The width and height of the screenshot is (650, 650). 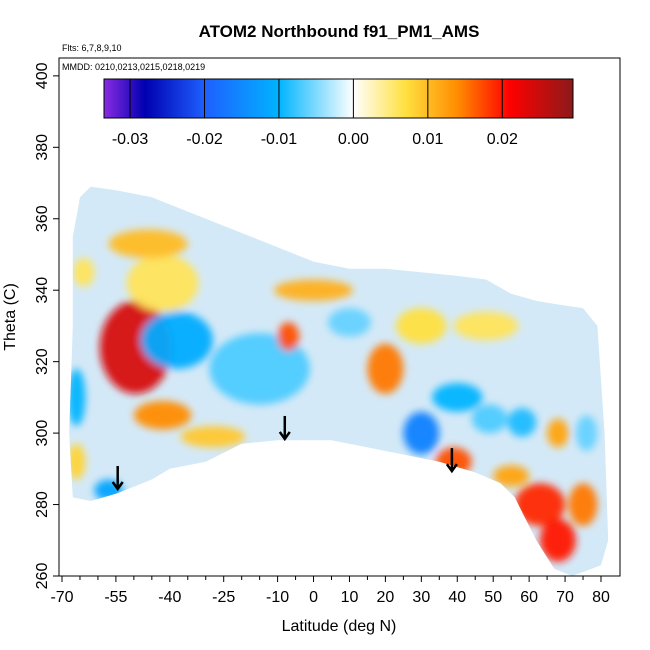 What do you see at coordinates (92, 48) in the screenshot?
I see `flights-note: Flts: 6,7,8,9,10` at bounding box center [92, 48].